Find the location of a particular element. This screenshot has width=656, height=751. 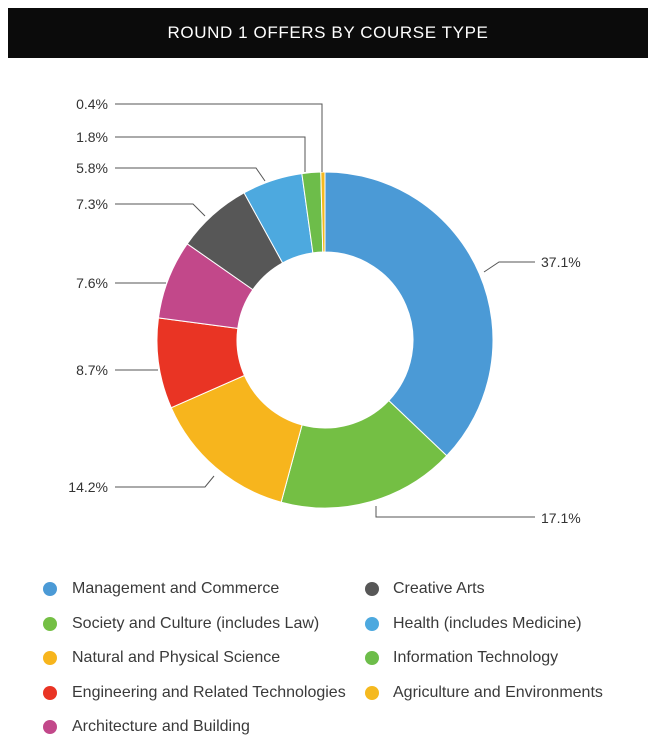

data-label-society-and-culture: 17.1% is located at coordinates (561, 518).